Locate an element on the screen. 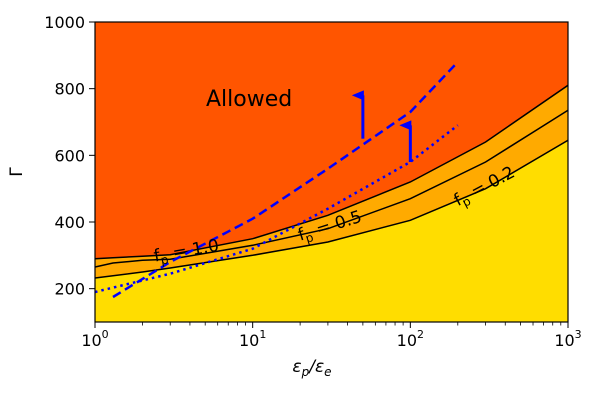 This screenshot has width=600, height=400. y-tick-label: 200 is located at coordinates (69, 289).